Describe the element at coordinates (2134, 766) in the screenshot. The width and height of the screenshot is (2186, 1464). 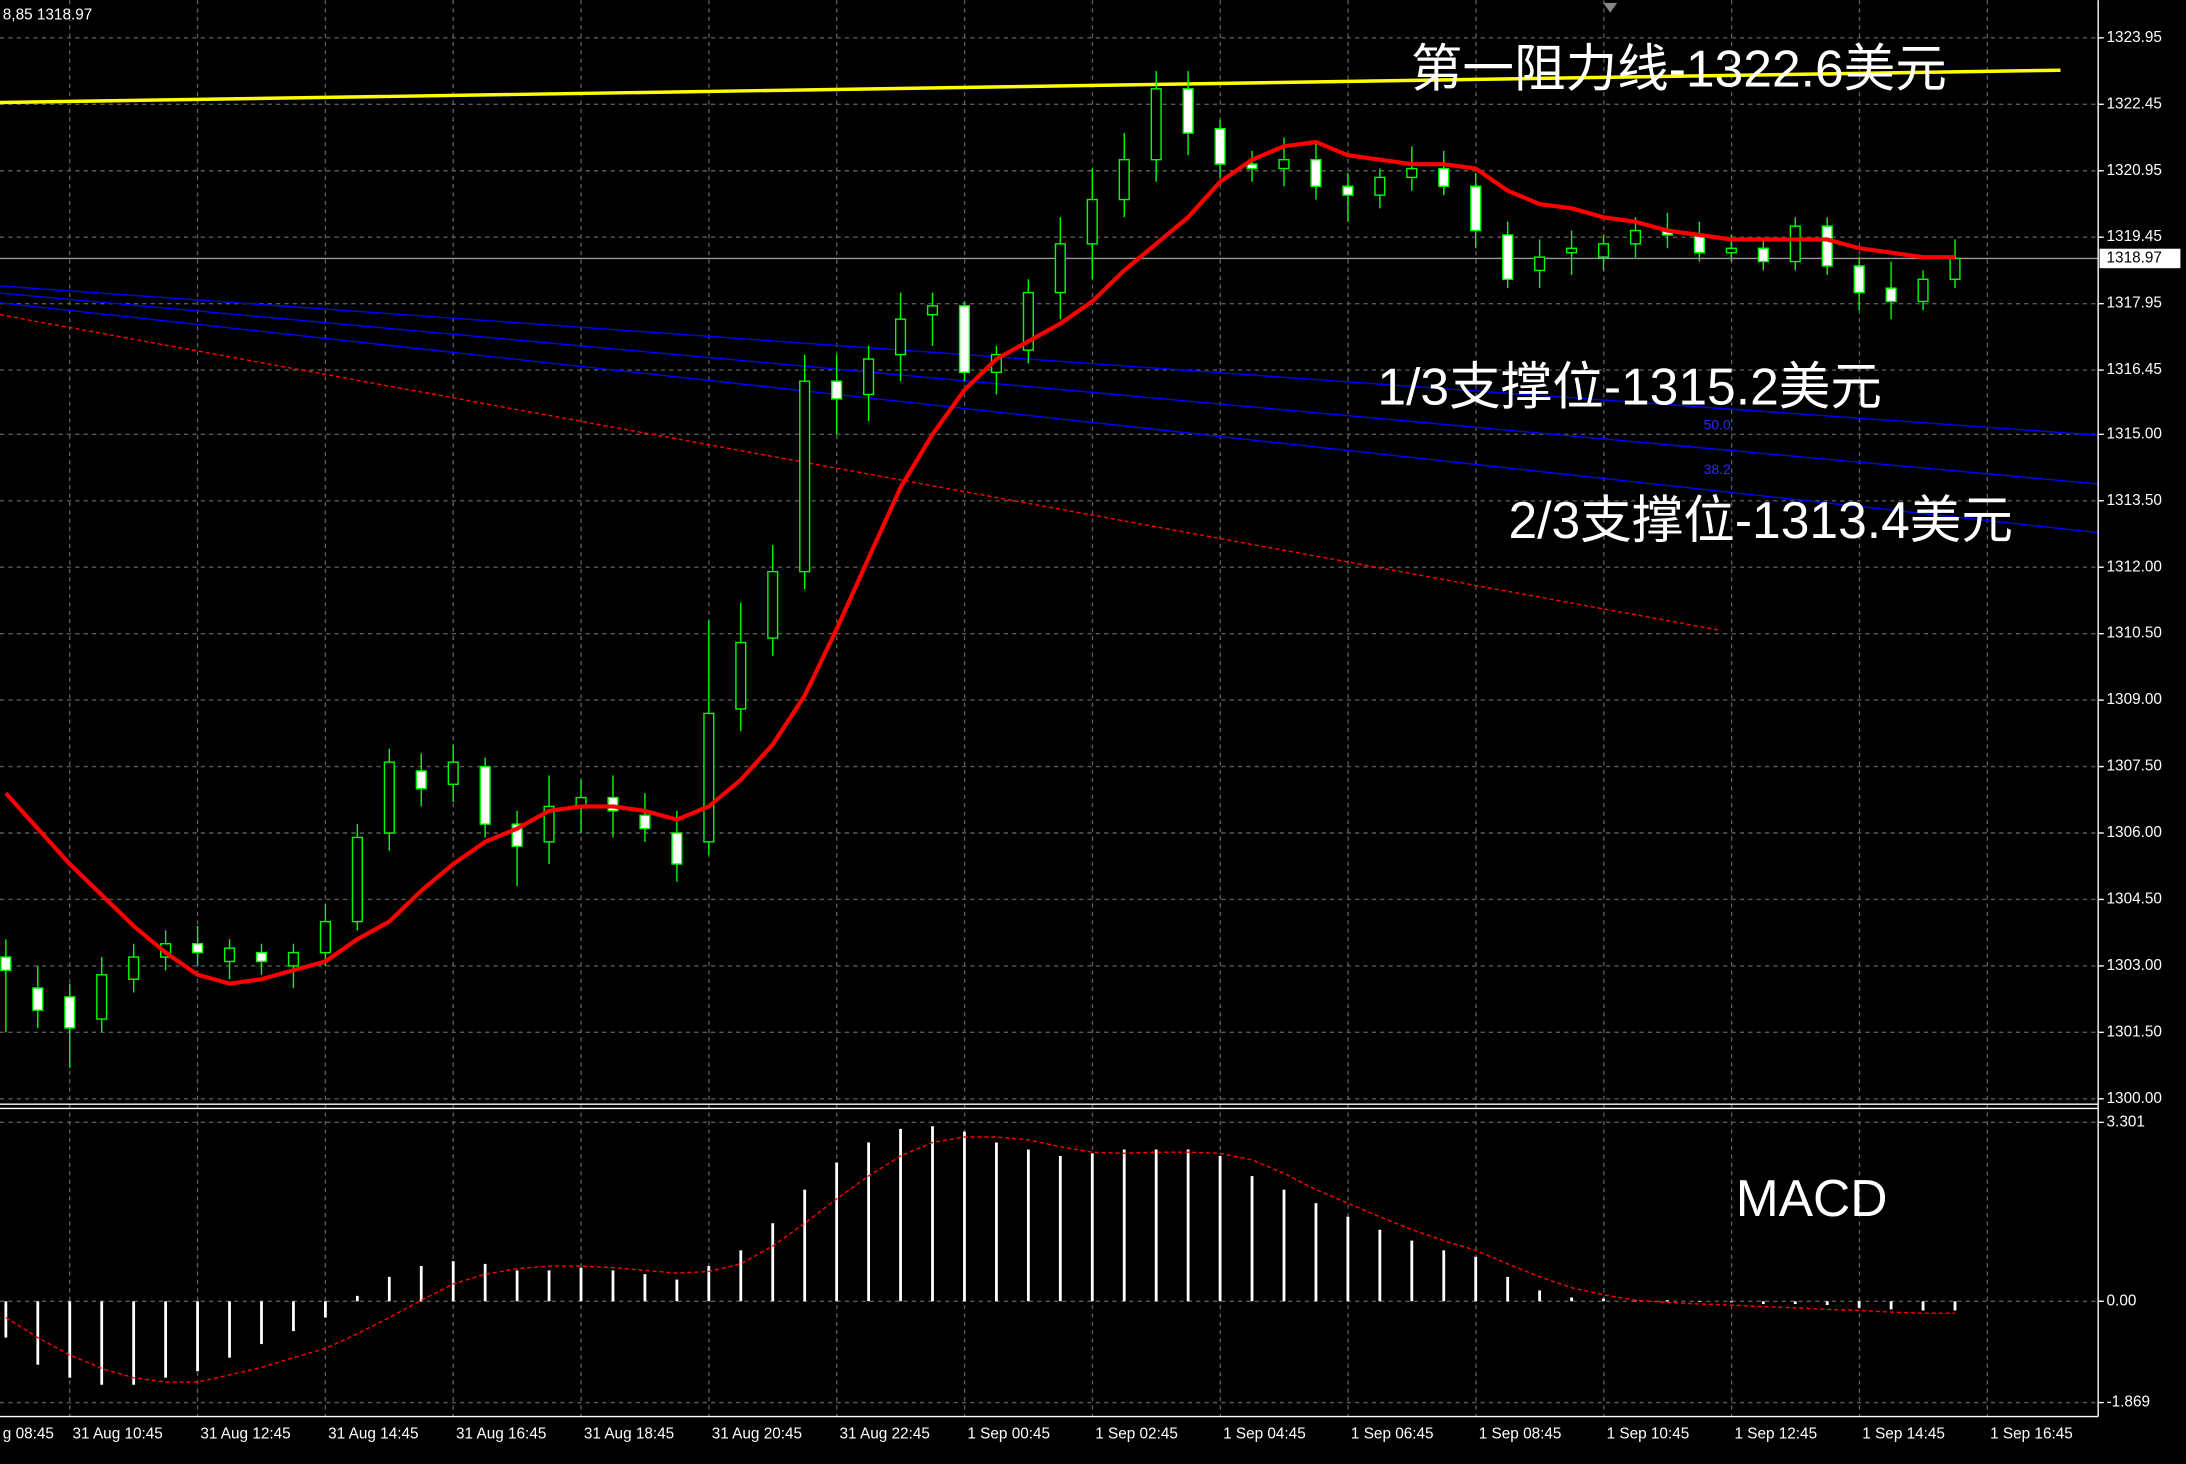
I see `y-tick-label: 1307.50` at that location.